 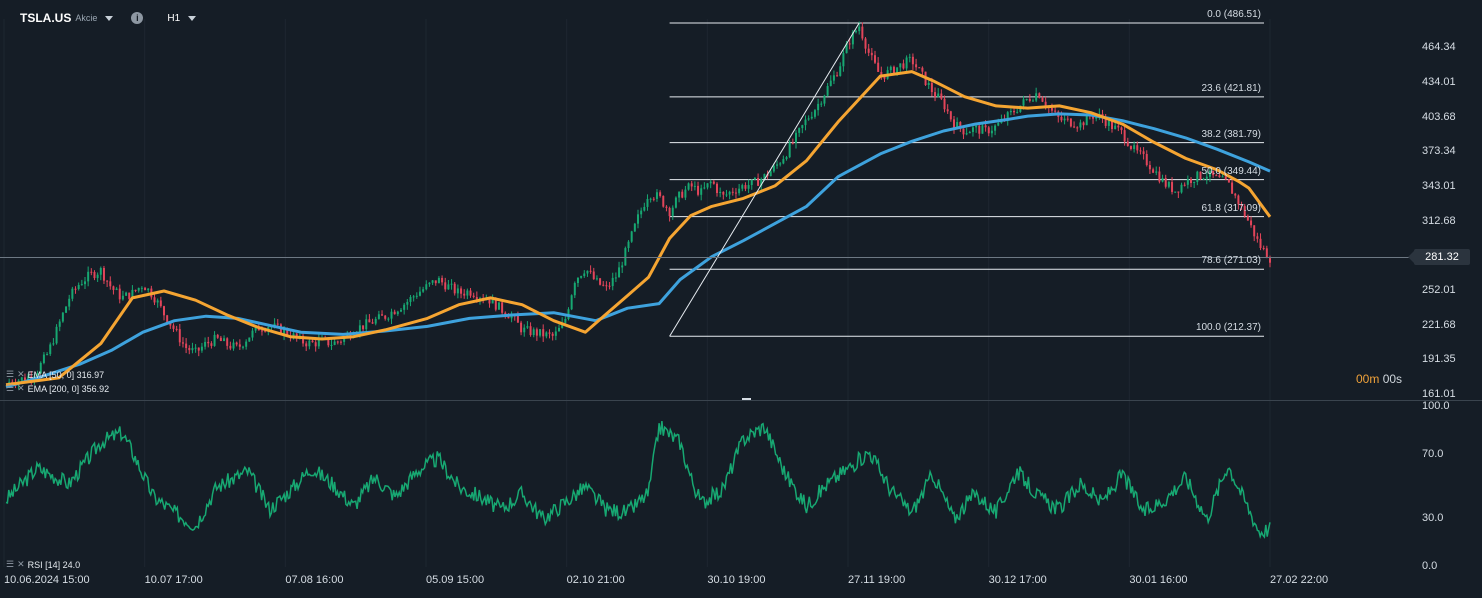 What do you see at coordinates (741, 400) in the screenshot?
I see `pane-divider` at bounding box center [741, 400].